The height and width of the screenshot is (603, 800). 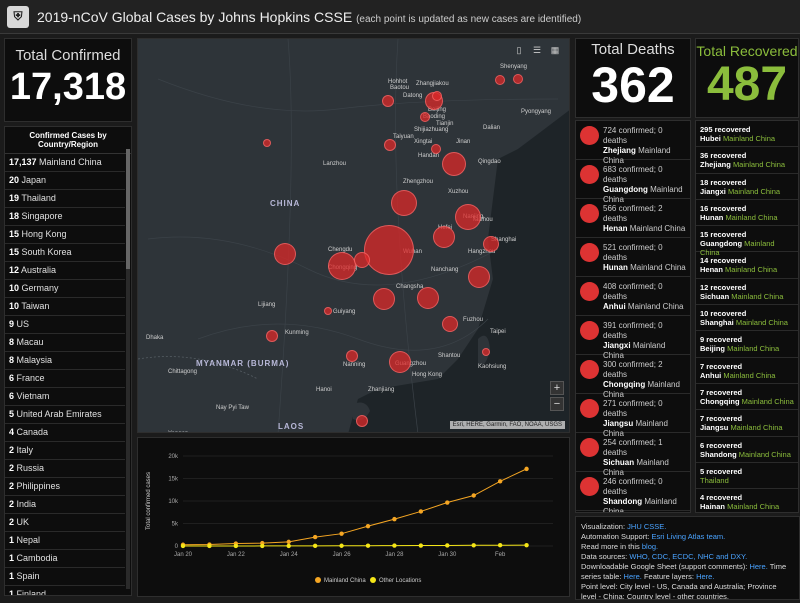 I want to click on zoom-in-button: +, so click(x=557, y=388).